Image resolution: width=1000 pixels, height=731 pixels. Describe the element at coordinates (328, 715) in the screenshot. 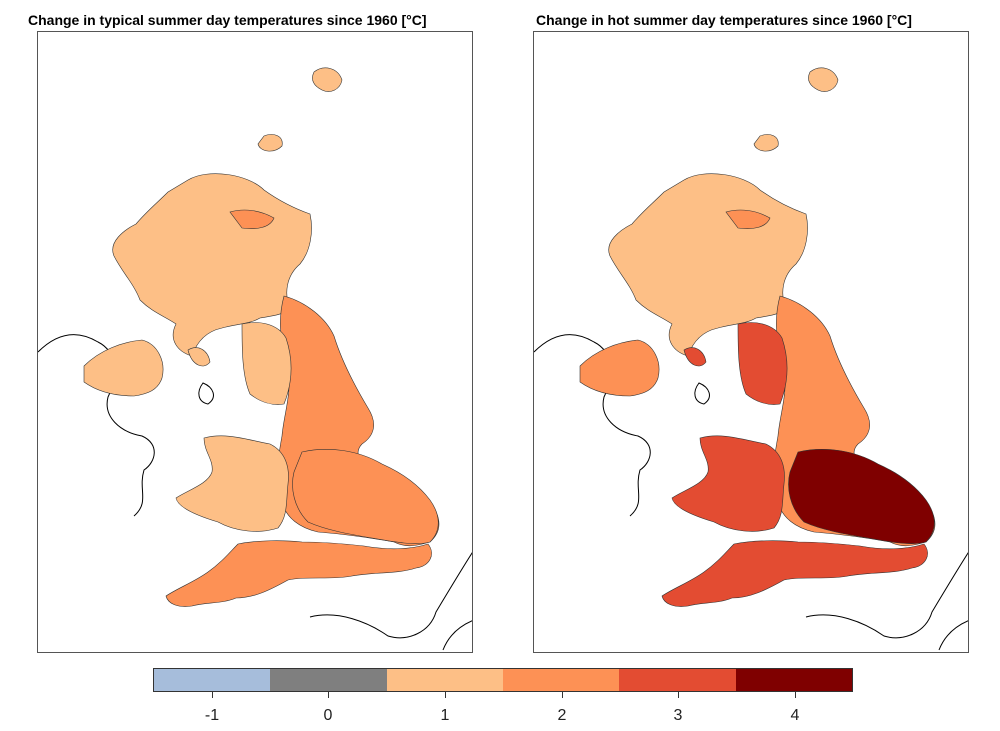

I see `colorbar-tick-label: 0` at that location.